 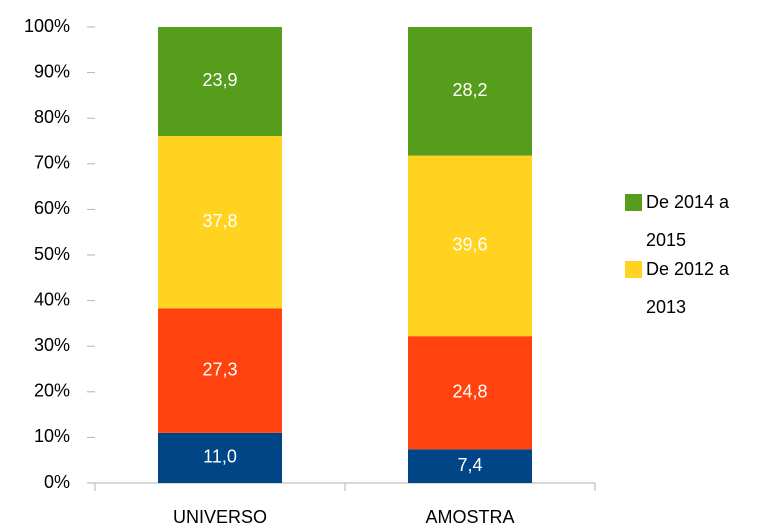 I want to click on y-tick-label: 20%, so click(x=52, y=391).